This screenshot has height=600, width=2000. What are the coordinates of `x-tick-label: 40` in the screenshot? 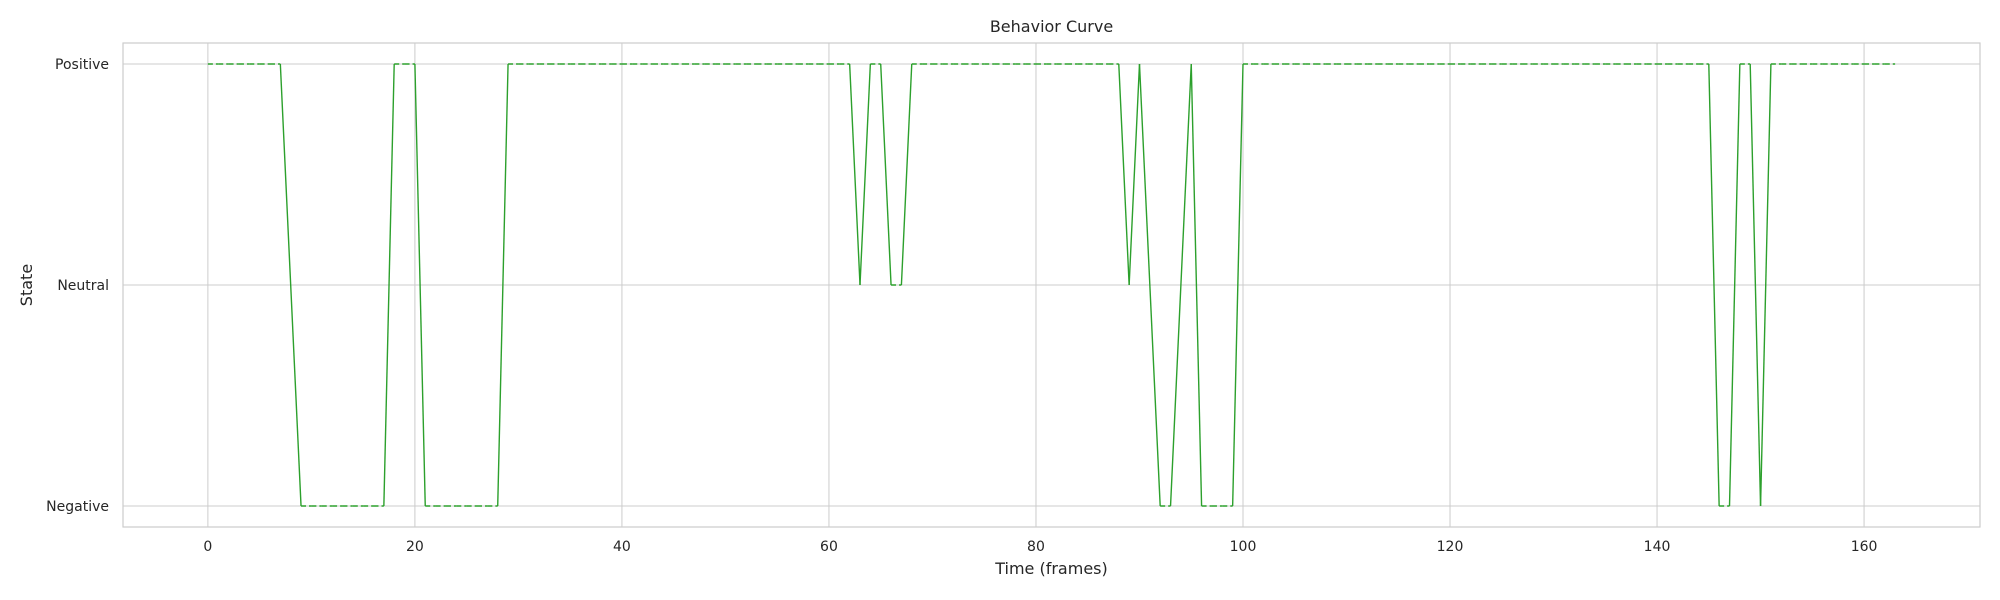 It's located at (622, 547).